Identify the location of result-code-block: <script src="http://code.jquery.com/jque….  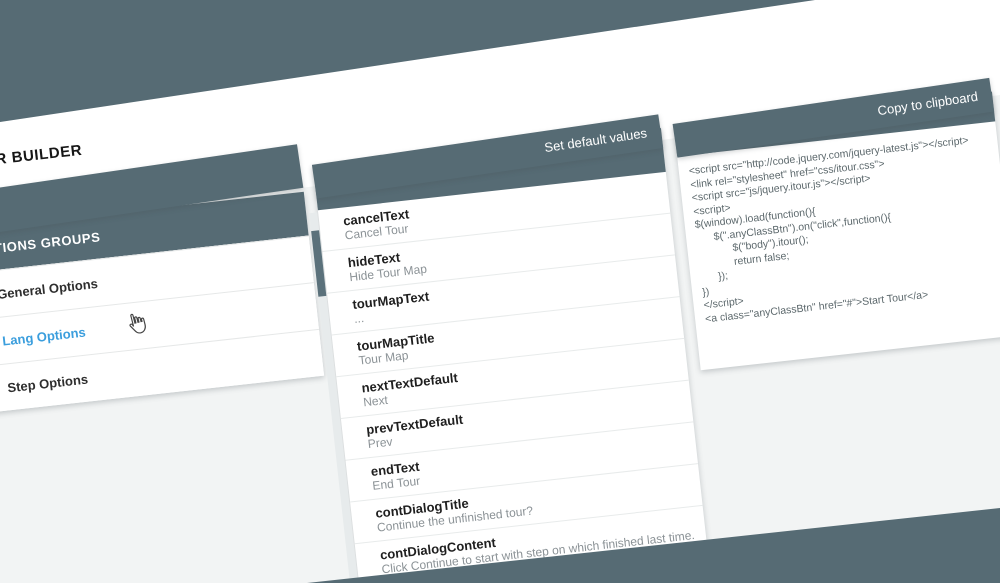
(829, 229).